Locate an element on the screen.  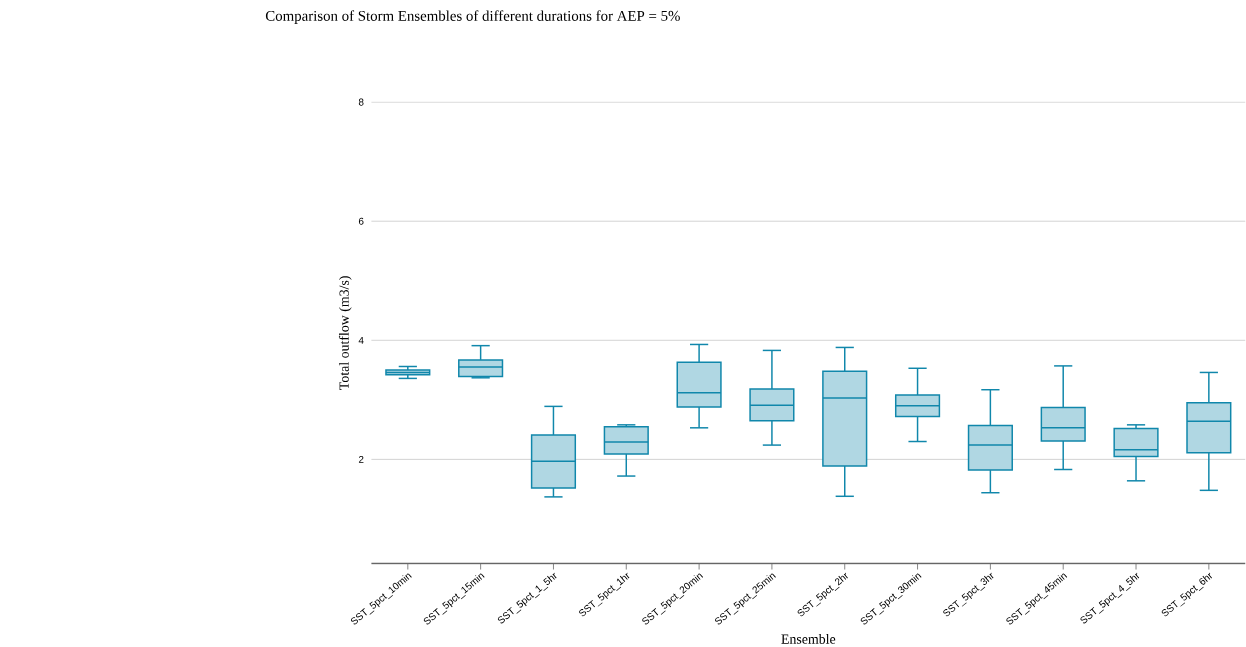
x-axis-title: Ensemble is located at coordinates (808, 638).